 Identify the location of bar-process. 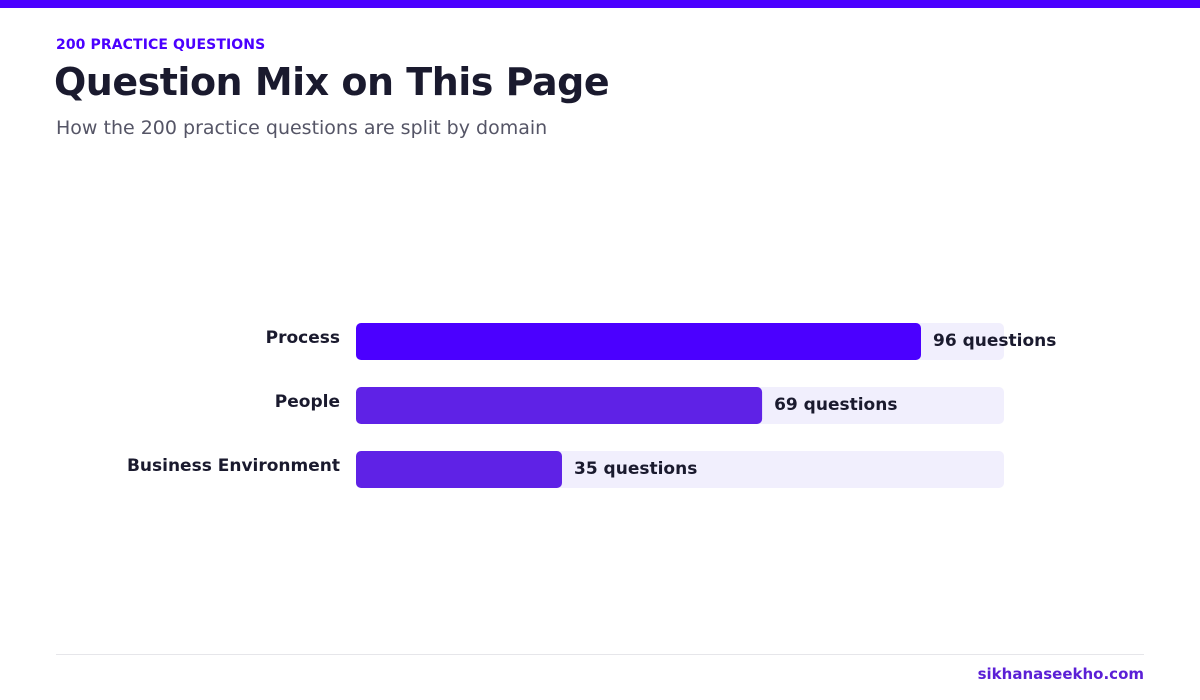
(638, 341).